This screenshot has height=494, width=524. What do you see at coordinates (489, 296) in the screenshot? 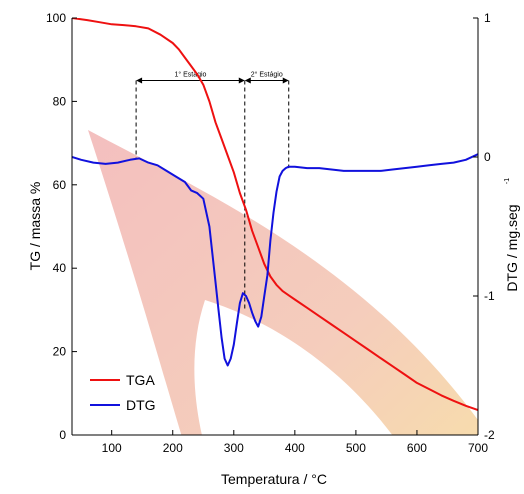
I see `right-tick-label: -1` at bounding box center [489, 296].